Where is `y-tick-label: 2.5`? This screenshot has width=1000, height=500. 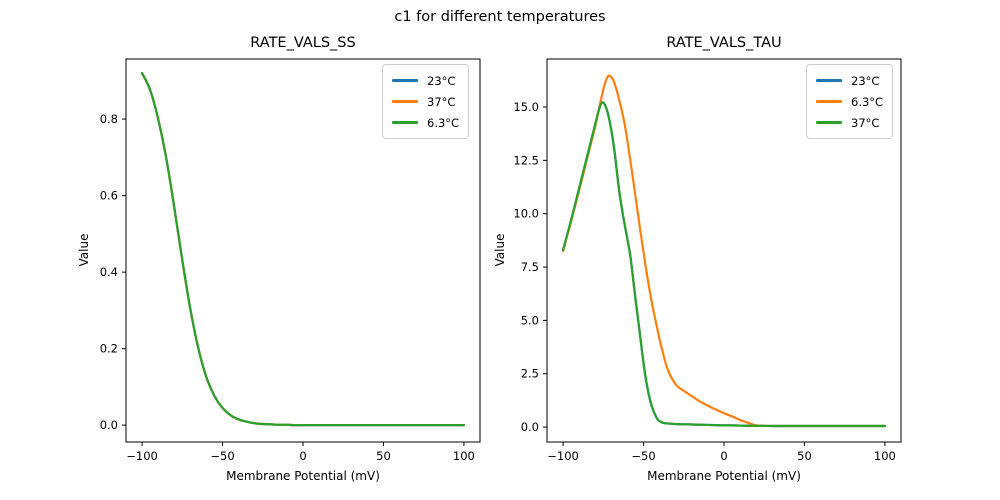
y-tick-label: 2.5 is located at coordinates (530, 374).